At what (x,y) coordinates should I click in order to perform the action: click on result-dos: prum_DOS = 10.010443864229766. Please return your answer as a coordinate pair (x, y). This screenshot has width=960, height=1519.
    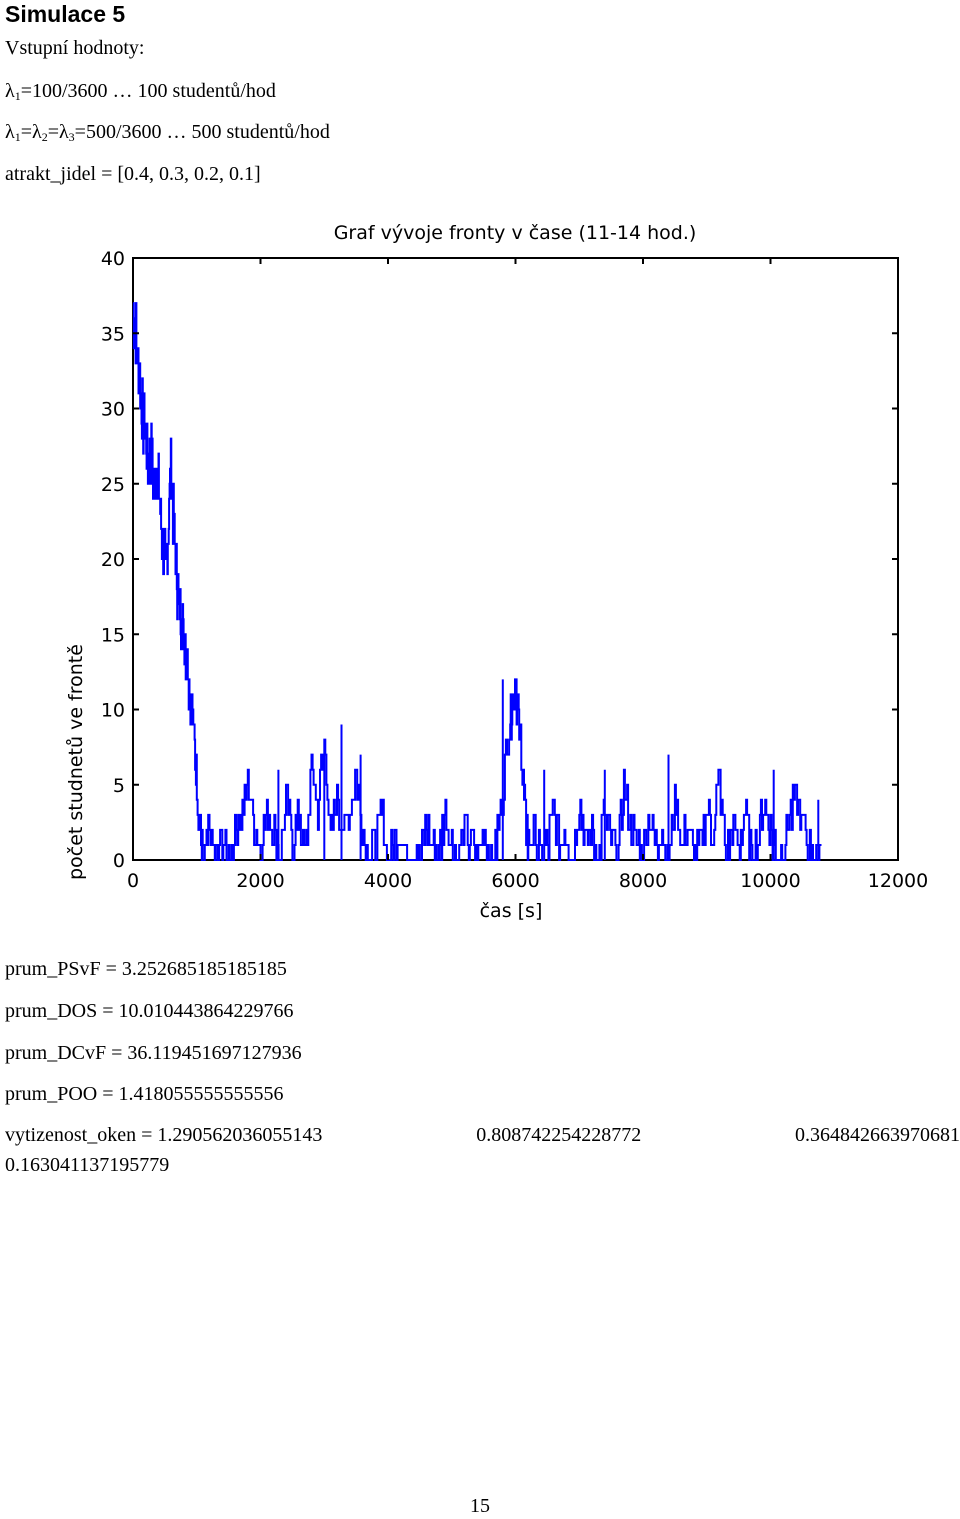
    Looking at the image, I should click on (149, 1011).